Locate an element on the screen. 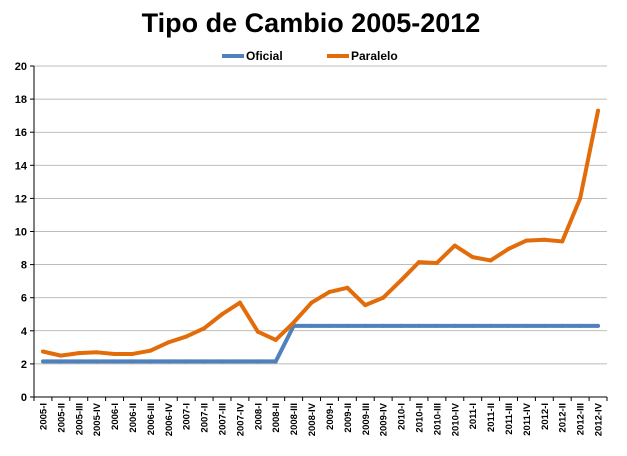 This screenshot has height=456, width=627. y-tick-label-8: 8 is located at coordinates (24, 266).